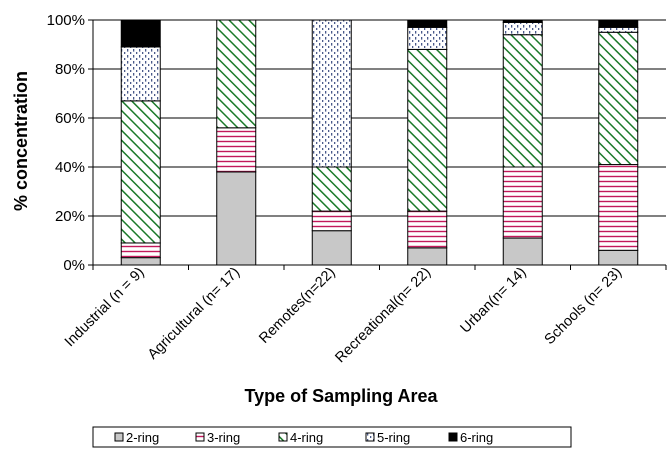 The width and height of the screenshot is (668, 472). I want to click on legend-swatch-4-ring, so click(283, 437).